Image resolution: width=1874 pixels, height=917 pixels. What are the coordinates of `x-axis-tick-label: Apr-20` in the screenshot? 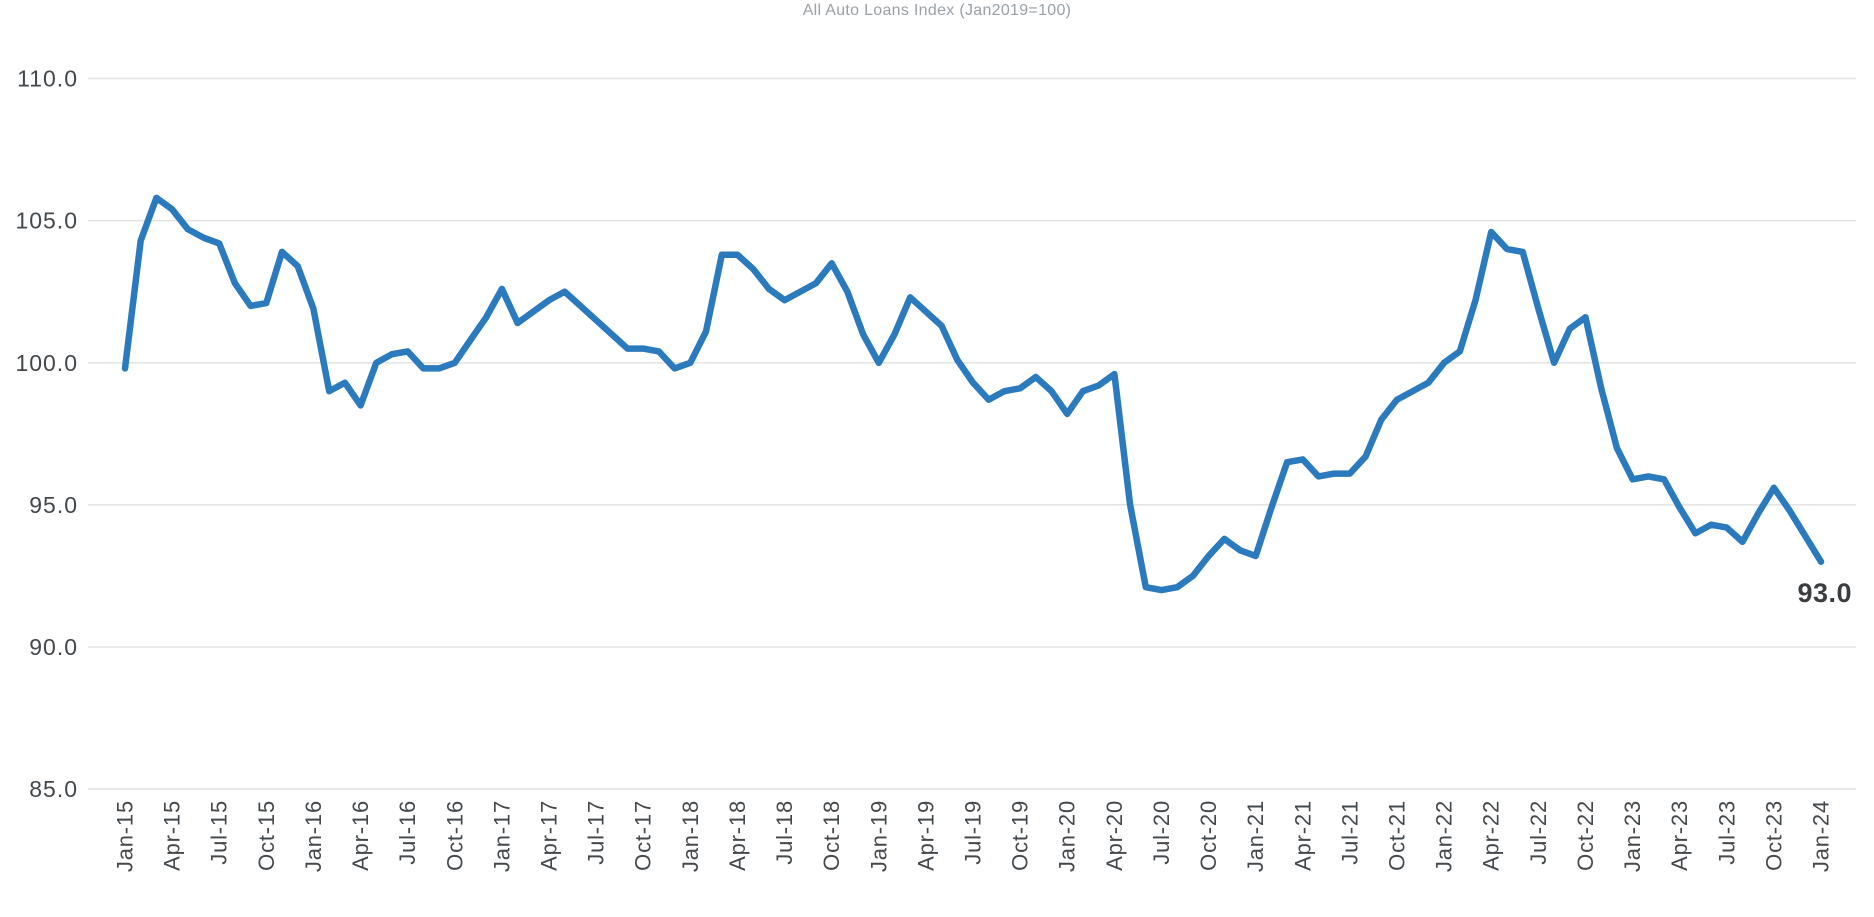 It's located at (1114, 835).